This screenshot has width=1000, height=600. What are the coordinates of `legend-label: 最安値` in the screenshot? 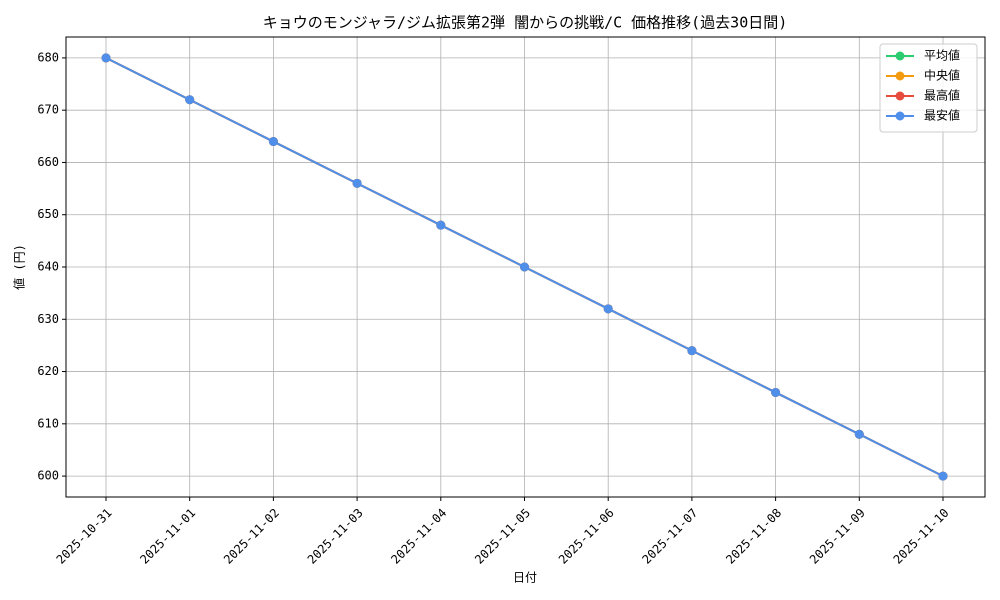 It's located at (942, 115).